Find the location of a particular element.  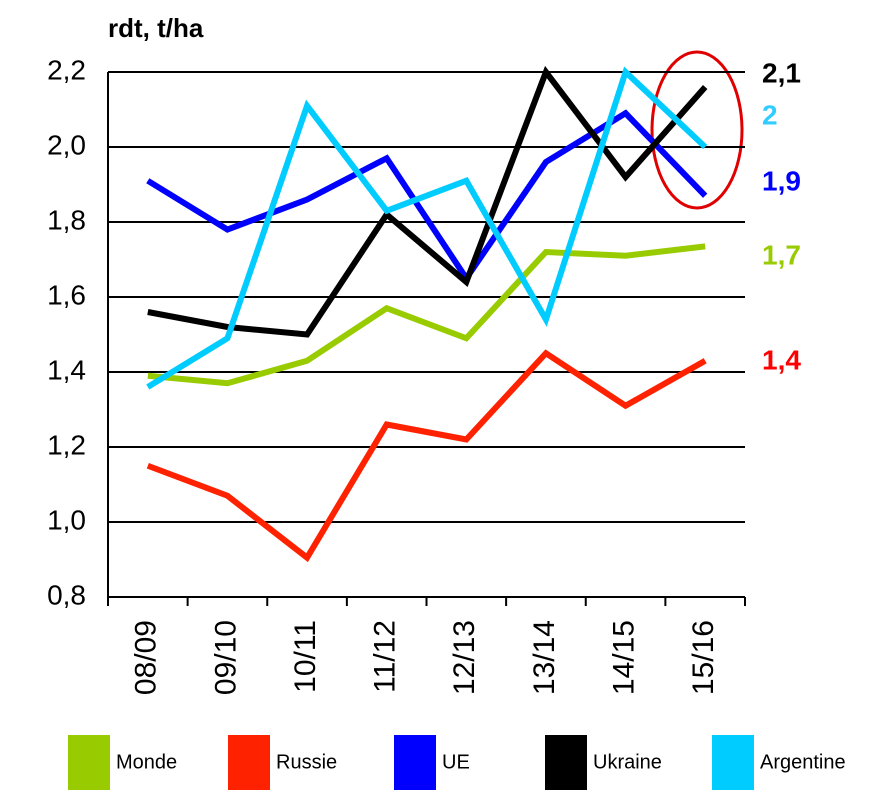

legend-label: UE is located at coordinates (456, 762).